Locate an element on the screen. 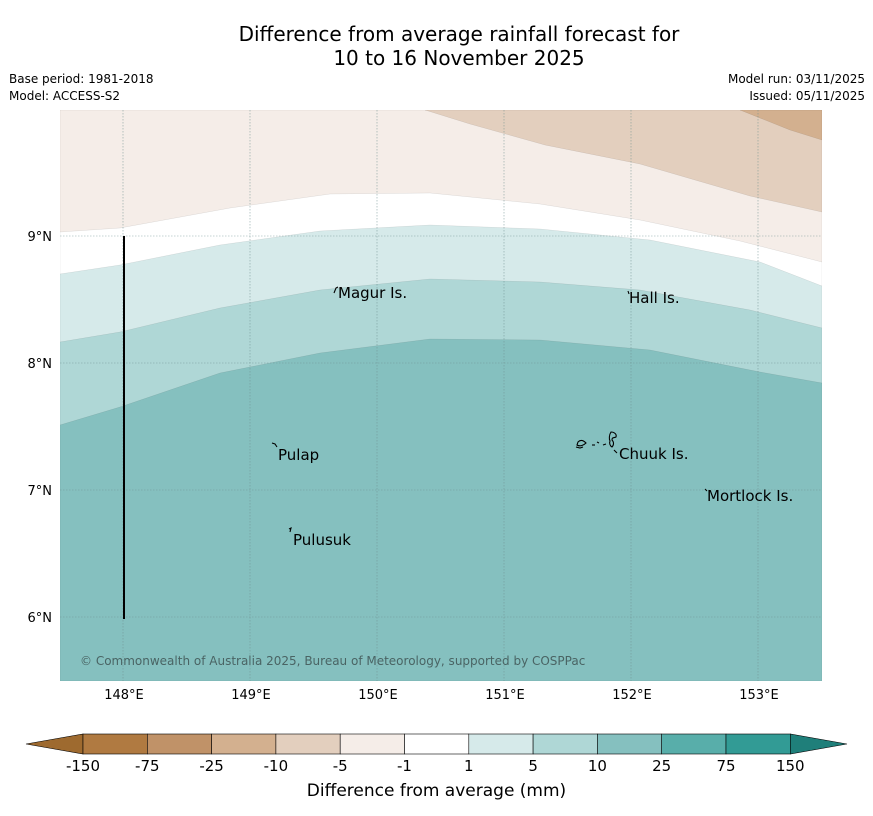  island-chuuk is located at coordinates (596, 442).